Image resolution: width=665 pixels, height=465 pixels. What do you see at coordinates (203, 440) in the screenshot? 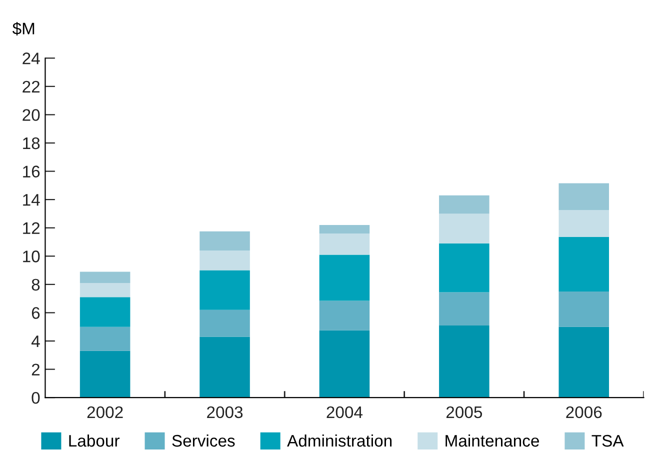
I see `legend-label: Services` at bounding box center [203, 440].